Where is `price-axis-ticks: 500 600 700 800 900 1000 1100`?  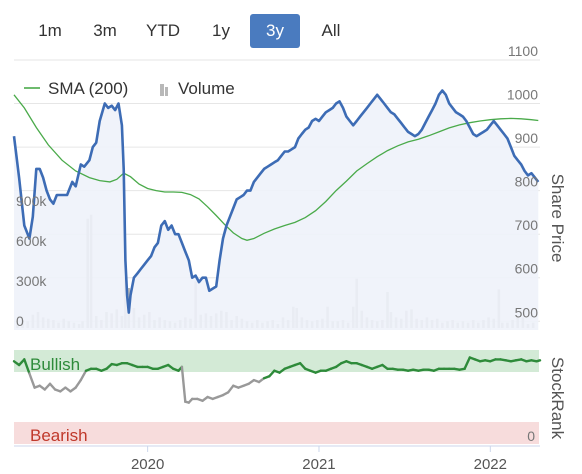 price-axis-ticks: 500 600 700 800 900 1000 1100 is located at coordinates (522, 181).